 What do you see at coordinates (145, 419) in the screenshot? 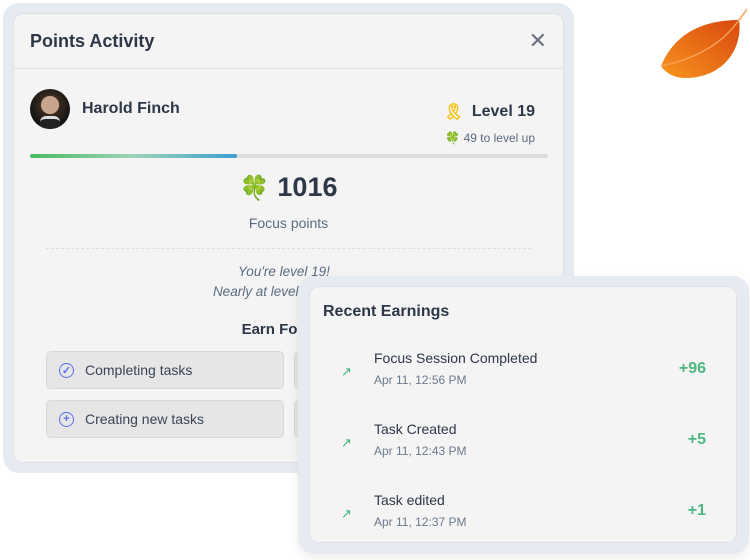
I see `earn-way-label: Creating new tasks` at bounding box center [145, 419].